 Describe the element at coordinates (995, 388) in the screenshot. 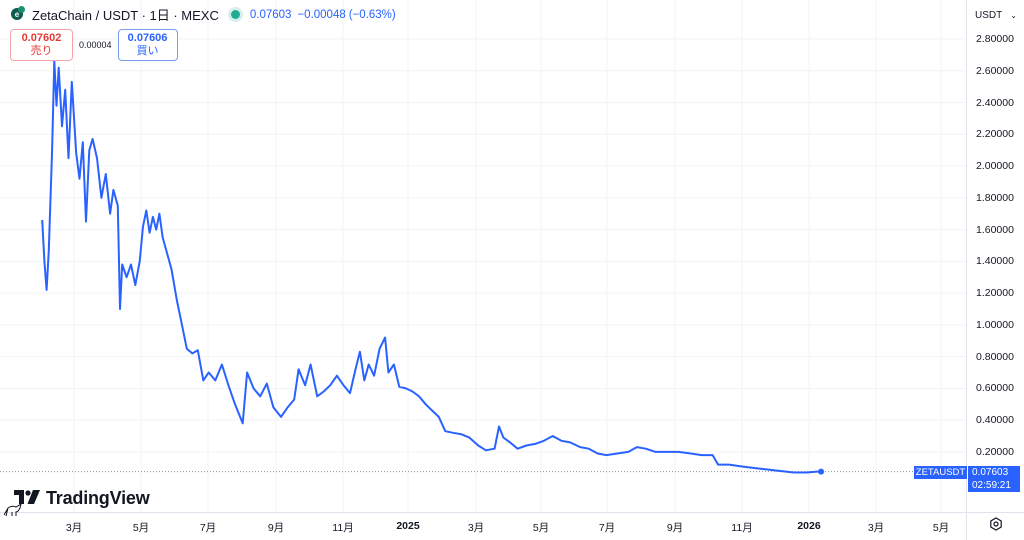

I see `price-tick: 0.60000` at that location.